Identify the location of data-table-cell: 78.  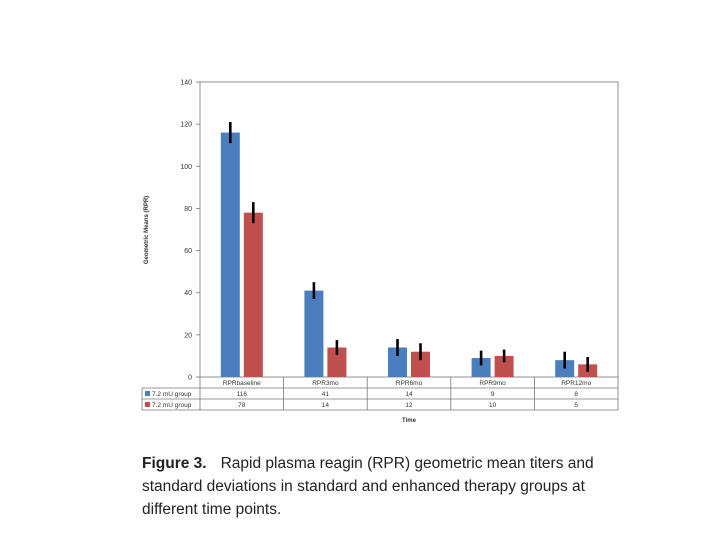
(242, 405).